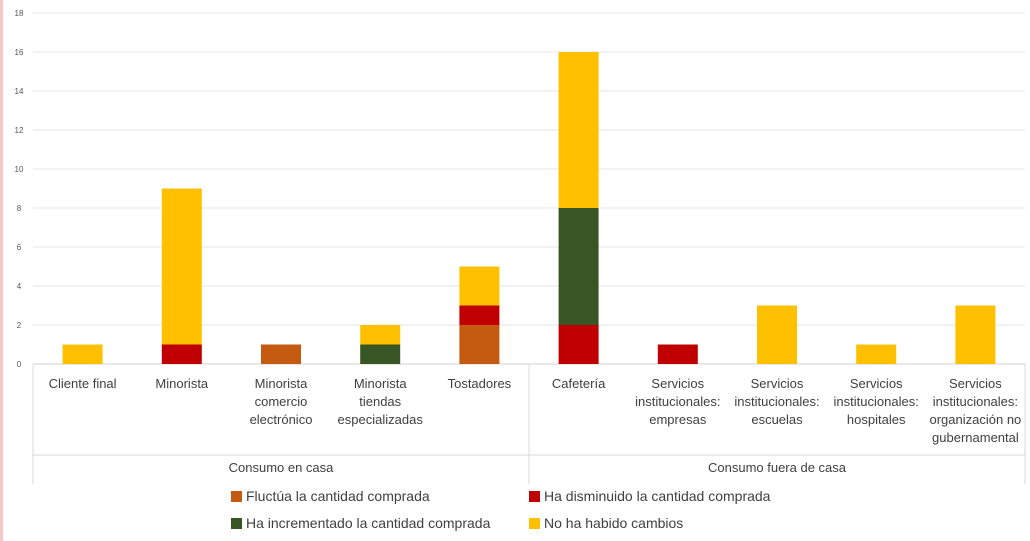  I want to click on legend-label: No ha habido cambios, so click(613, 523).